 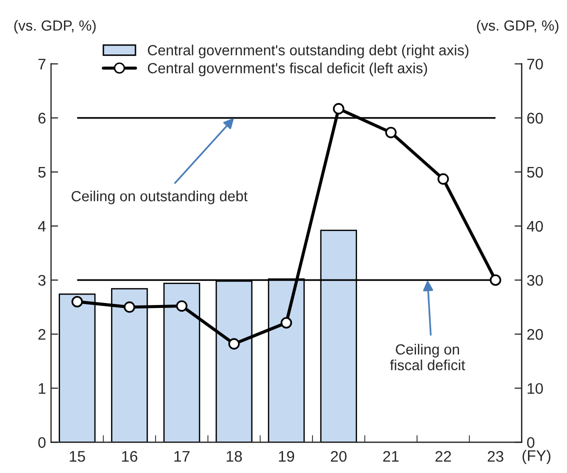 What do you see at coordinates (182, 456) in the screenshot?
I see `x-tick-label: 17` at bounding box center [182, 456].